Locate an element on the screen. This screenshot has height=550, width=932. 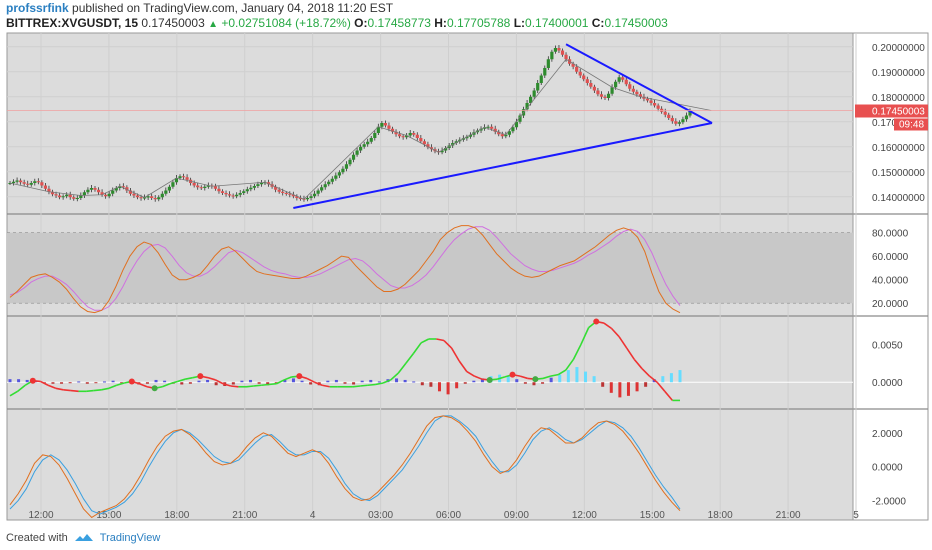
upper-trendline is located at coordinates (639, 83).